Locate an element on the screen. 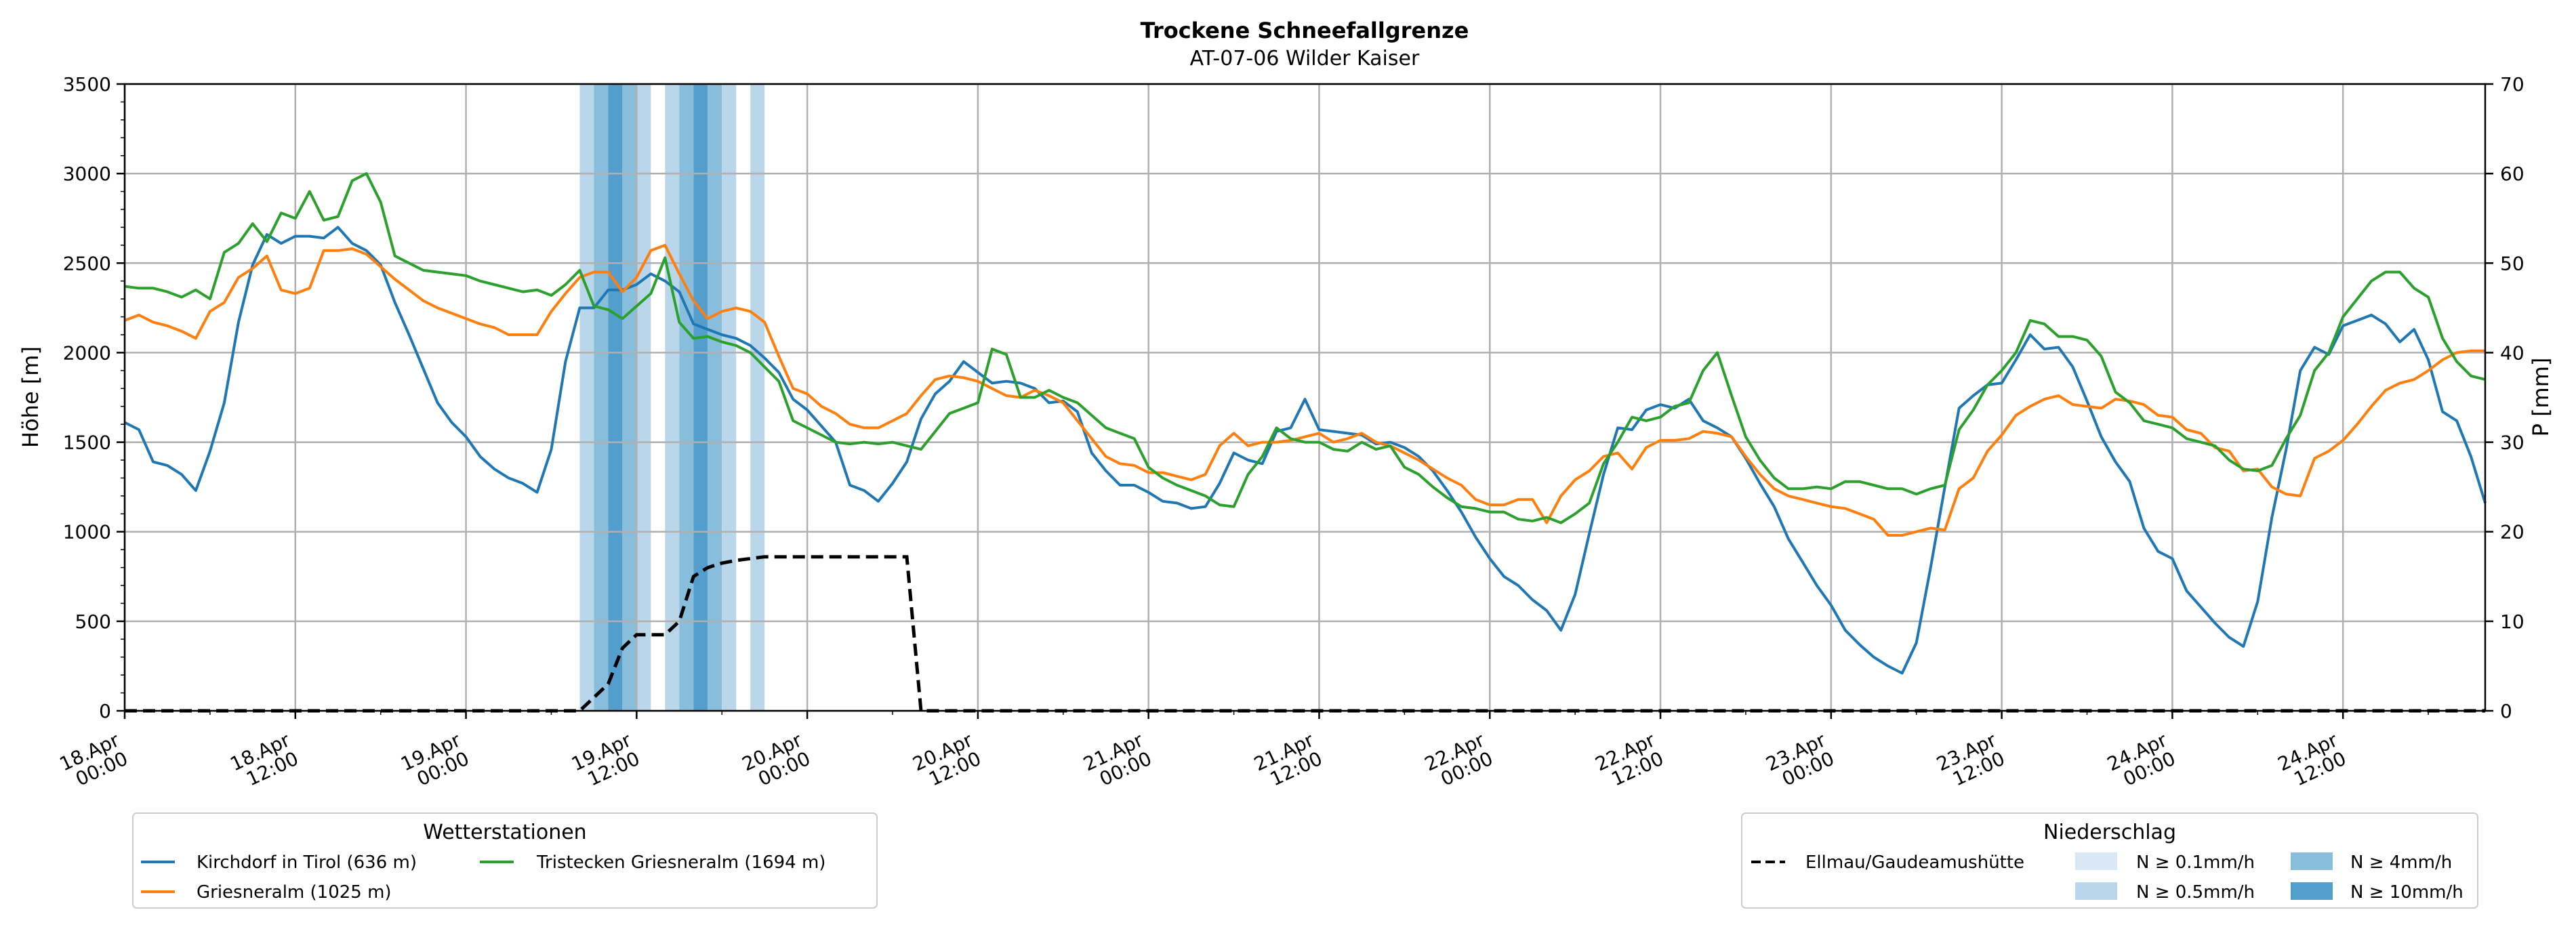  y-axis-label: Höhe [m] is located at coordinates (31, 397).